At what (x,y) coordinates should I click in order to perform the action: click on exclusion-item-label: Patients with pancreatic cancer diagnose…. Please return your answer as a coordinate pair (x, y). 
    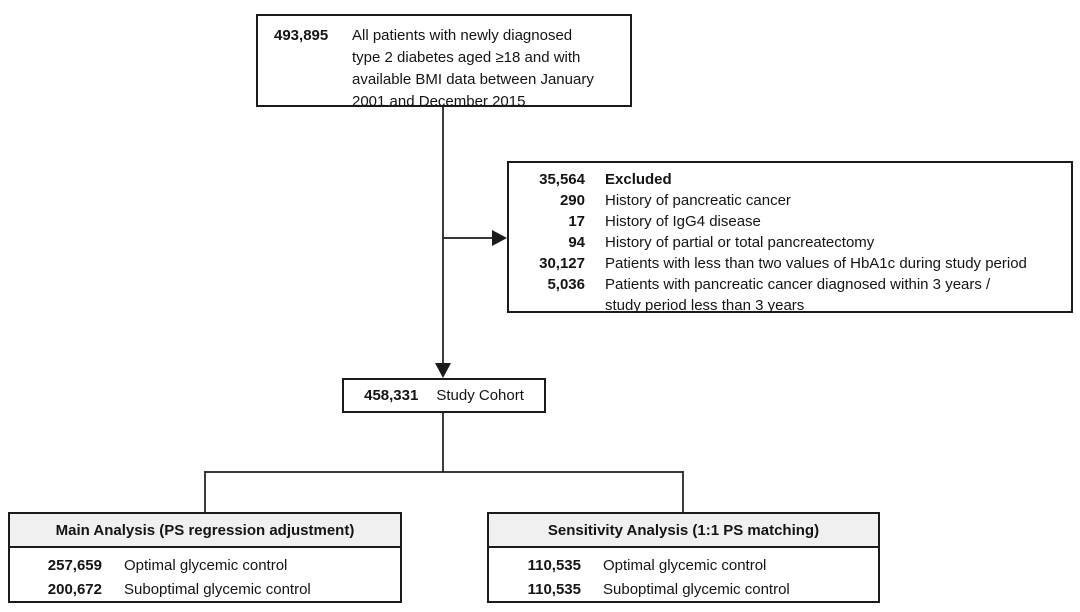
    Looking at the image, I should click on (798, 295).